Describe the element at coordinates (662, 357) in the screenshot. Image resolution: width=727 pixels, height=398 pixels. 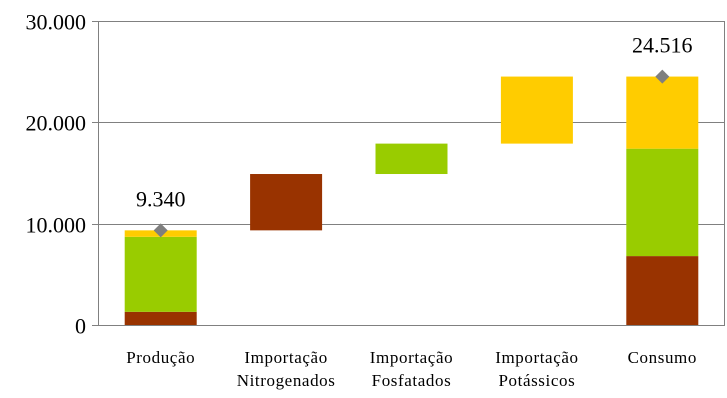
I see `x-category-label: Consumo` at that location.